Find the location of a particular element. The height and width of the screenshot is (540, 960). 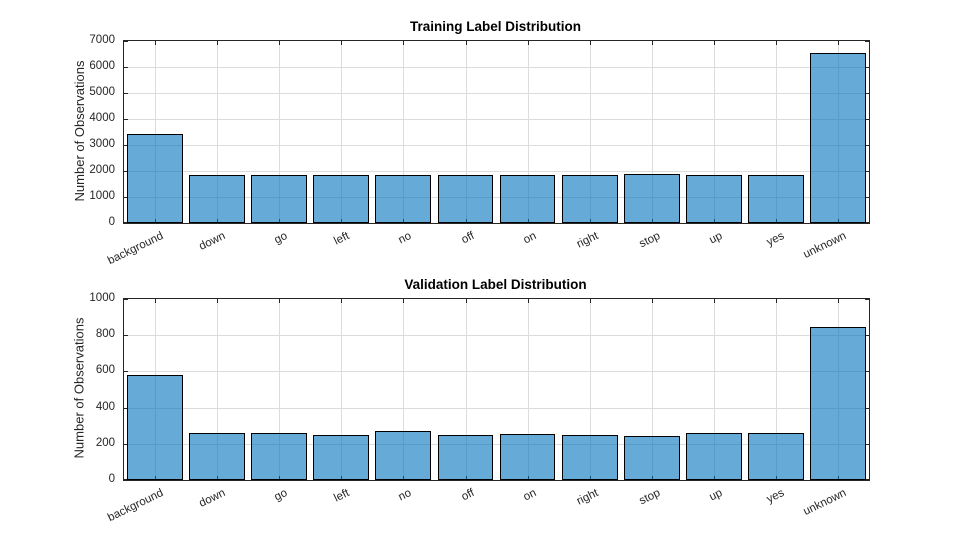

y-tick-label: 200 is located at coordinates (105, 442).